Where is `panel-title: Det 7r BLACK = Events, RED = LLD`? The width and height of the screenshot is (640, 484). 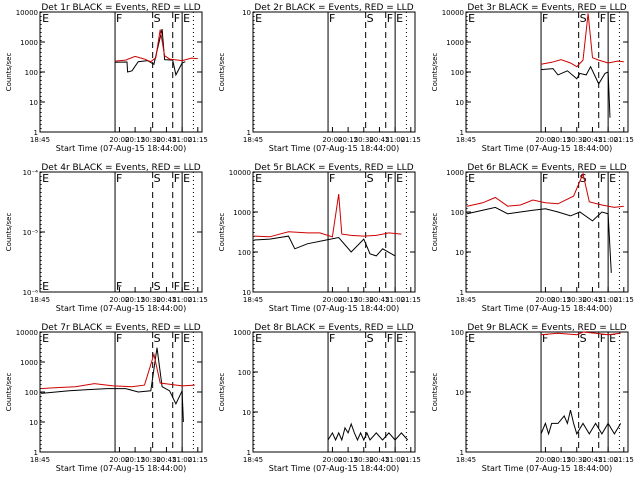
panel-title: Det 7r BLACK = Events, RED = LLD is located at coordinates (120, 328).